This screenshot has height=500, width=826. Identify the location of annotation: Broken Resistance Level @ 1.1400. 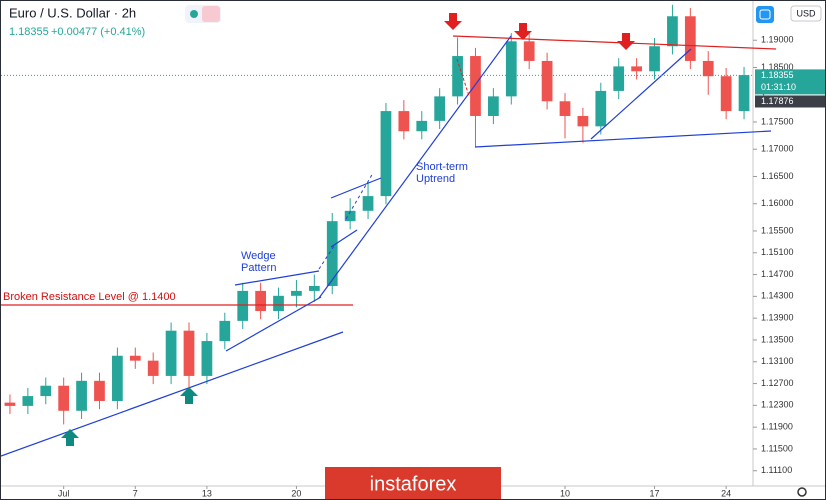
(89, 297).